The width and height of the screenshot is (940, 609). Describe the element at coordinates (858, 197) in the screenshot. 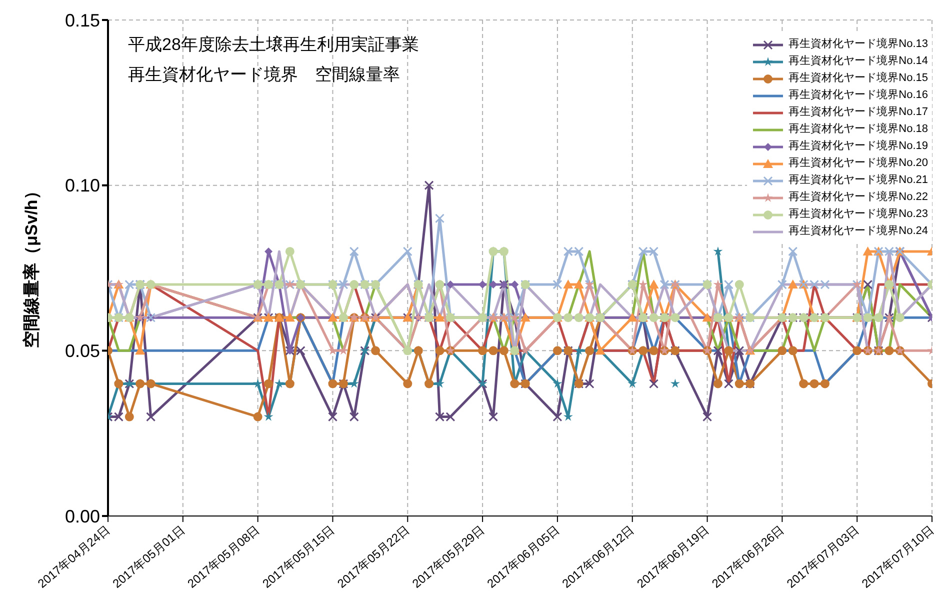

I see `legend-label: 再生資材化ヤード境界No.22` at that location.